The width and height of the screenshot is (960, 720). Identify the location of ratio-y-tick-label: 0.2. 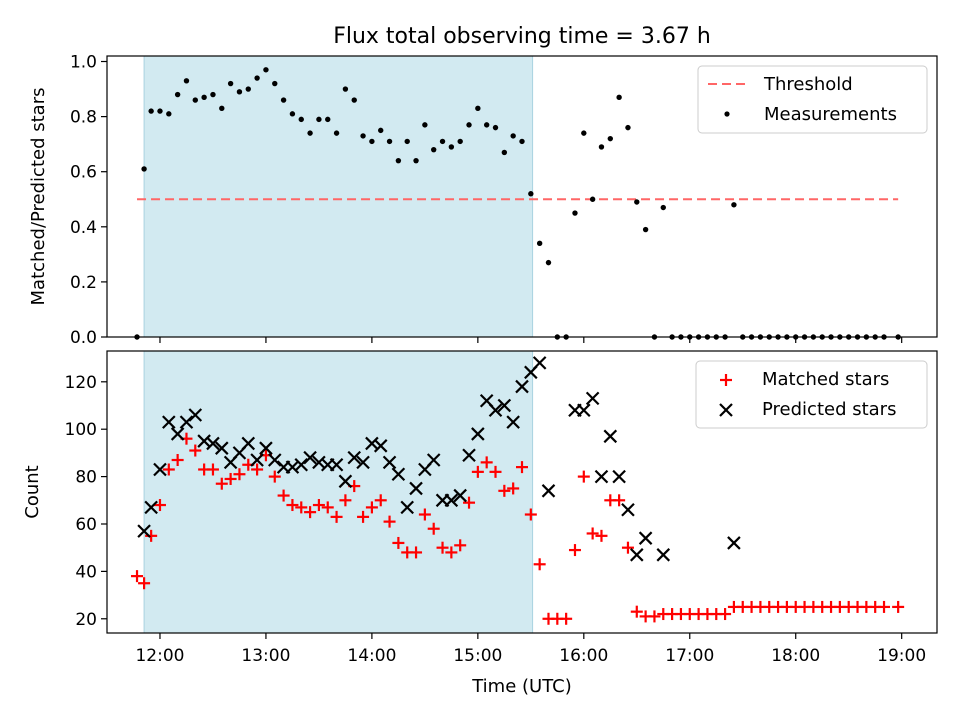
(83, 283).